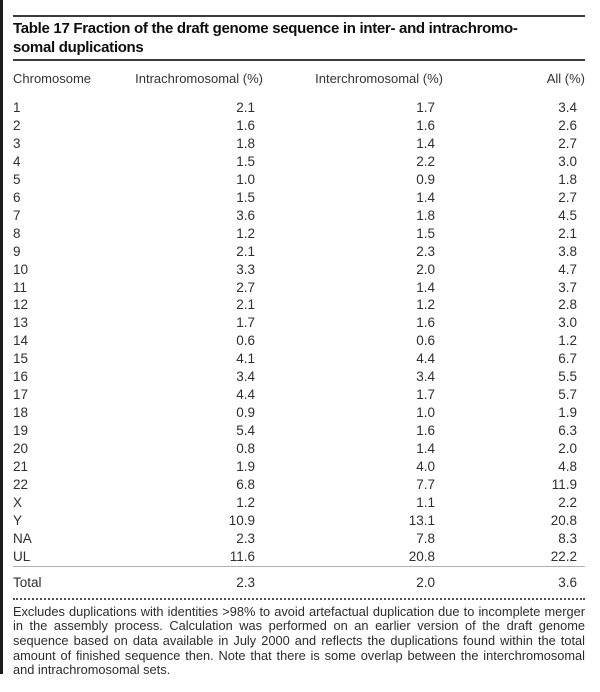 The image size is (600, 692). What do you see at coordinates (245, 215) in the screenshot?
I see `value-cell: 3.6` at bounding box center [245, 215].